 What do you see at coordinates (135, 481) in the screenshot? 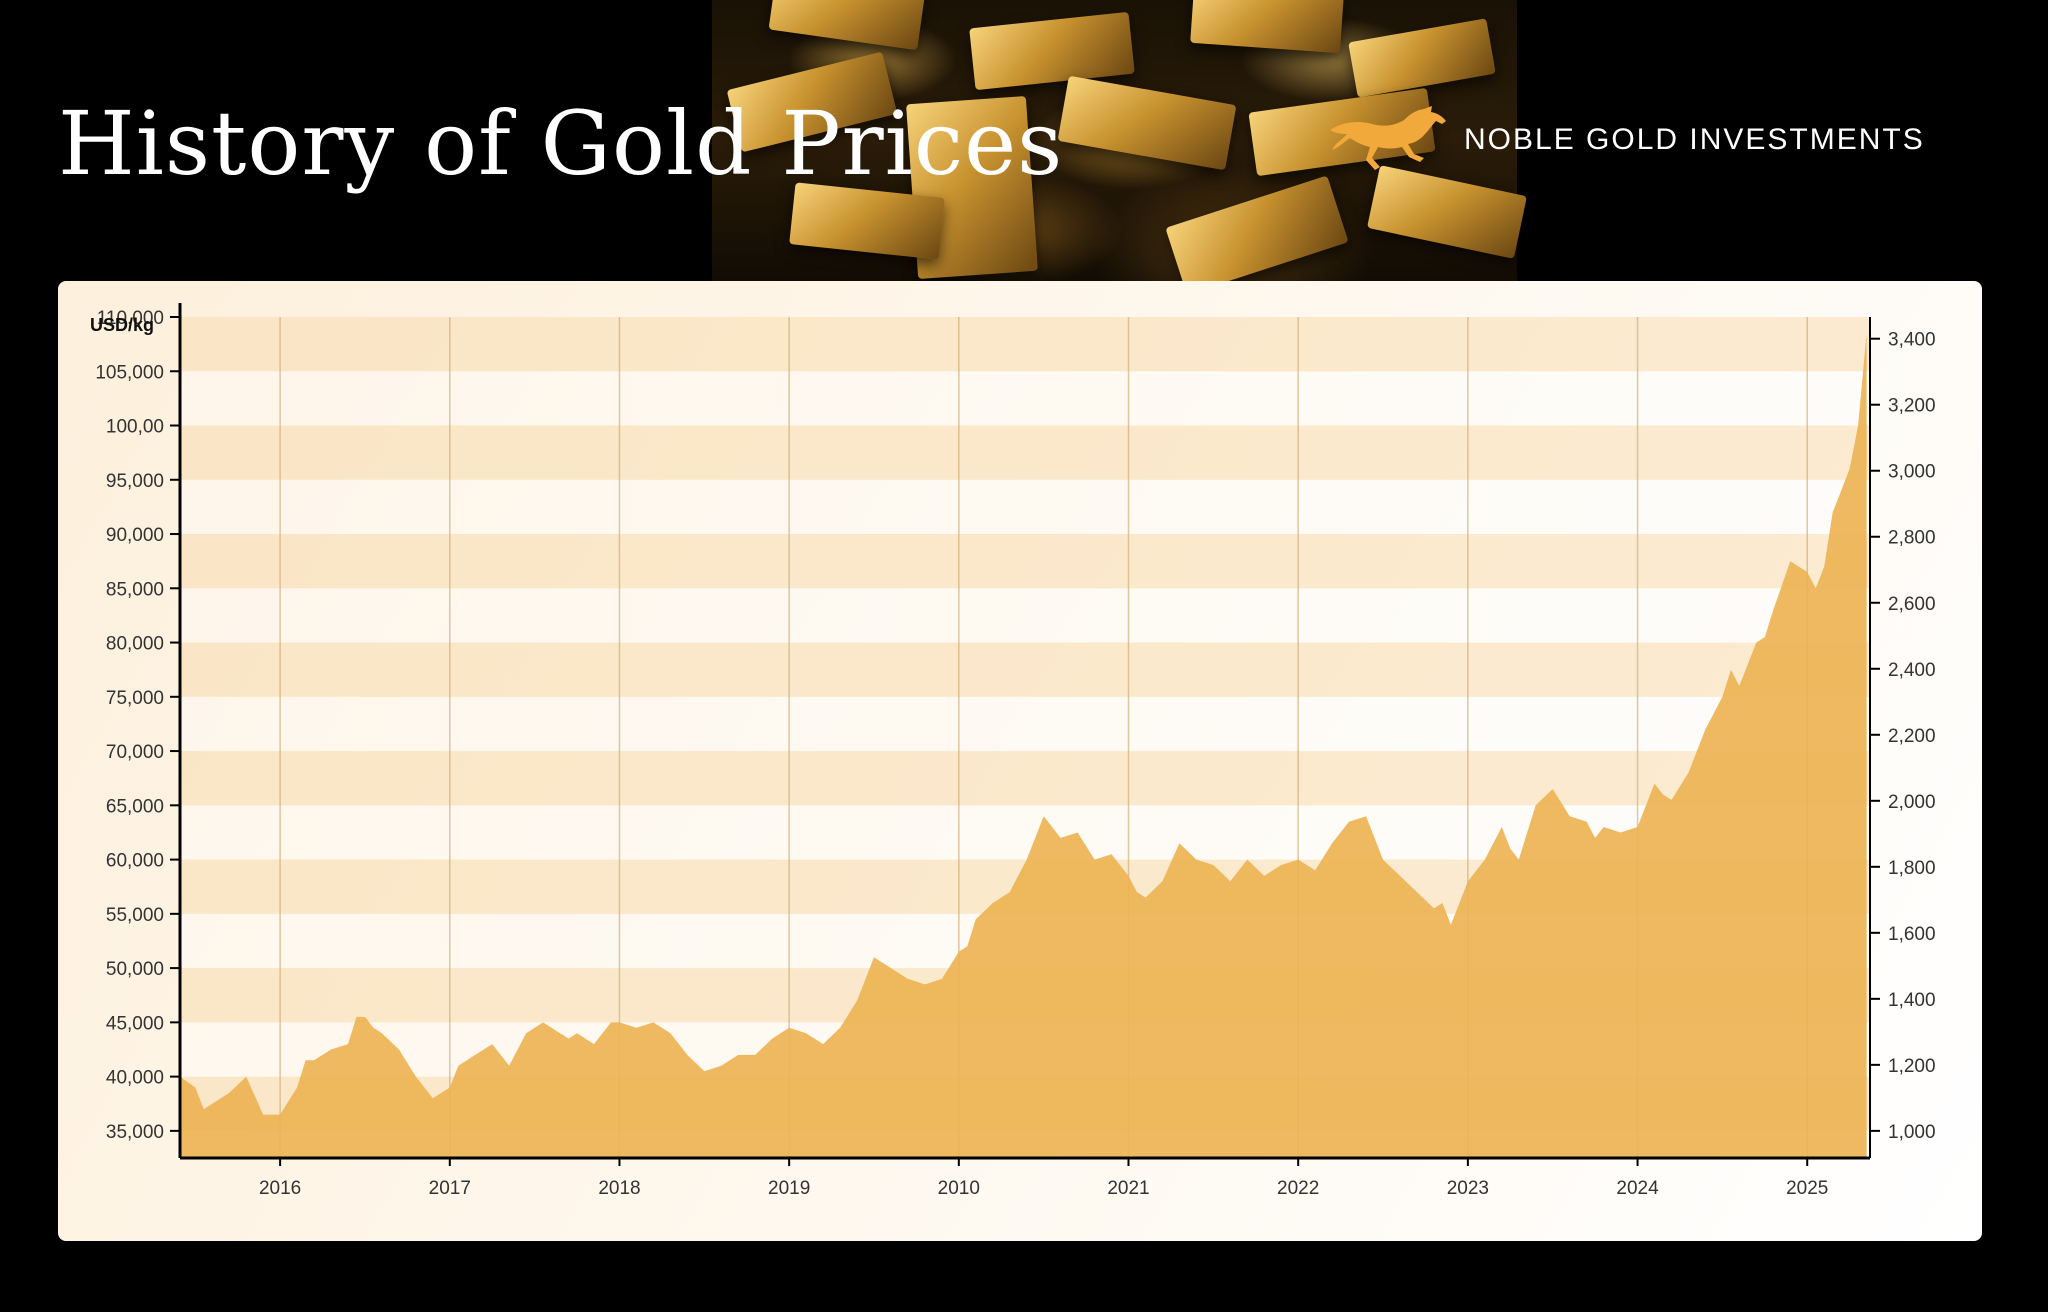
I see `y-left-tick-label: 95,000` at bounding box center [135, 481].